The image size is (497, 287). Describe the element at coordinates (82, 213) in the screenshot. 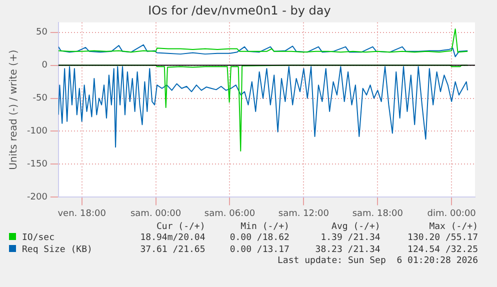

I see `x-tick-label: ven. 18:00` at that location.